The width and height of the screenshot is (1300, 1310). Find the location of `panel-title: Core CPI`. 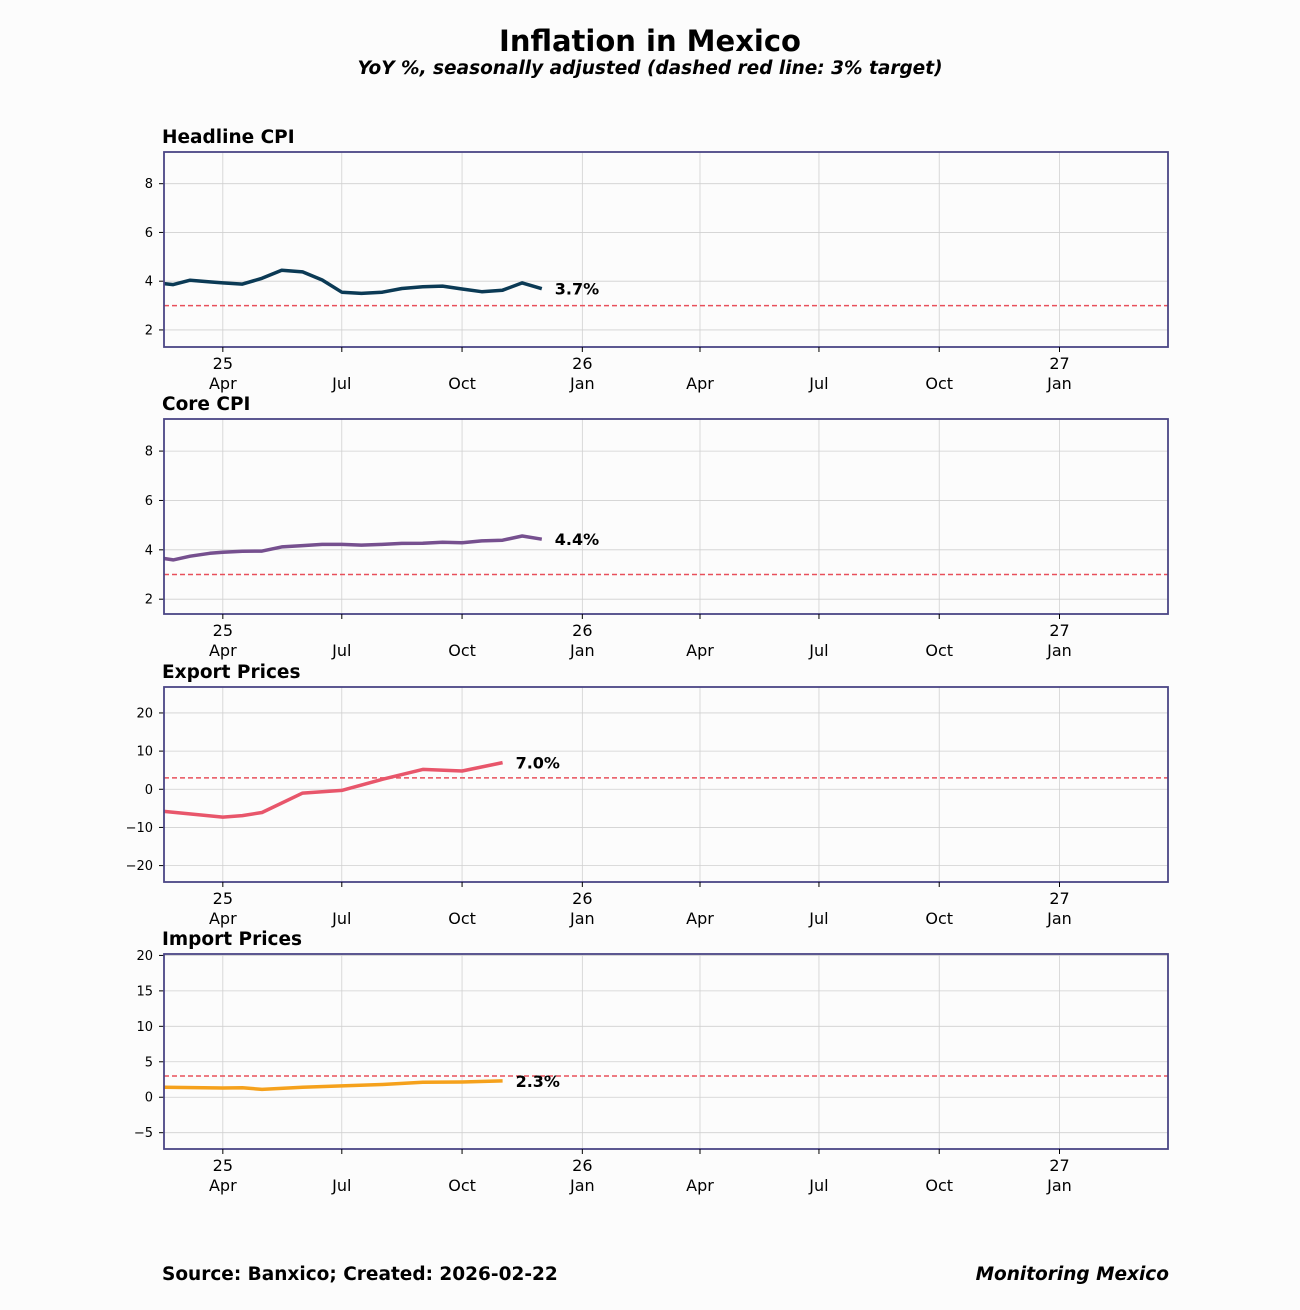

panel-title: Core CPI is located at coordinates (206, 404).